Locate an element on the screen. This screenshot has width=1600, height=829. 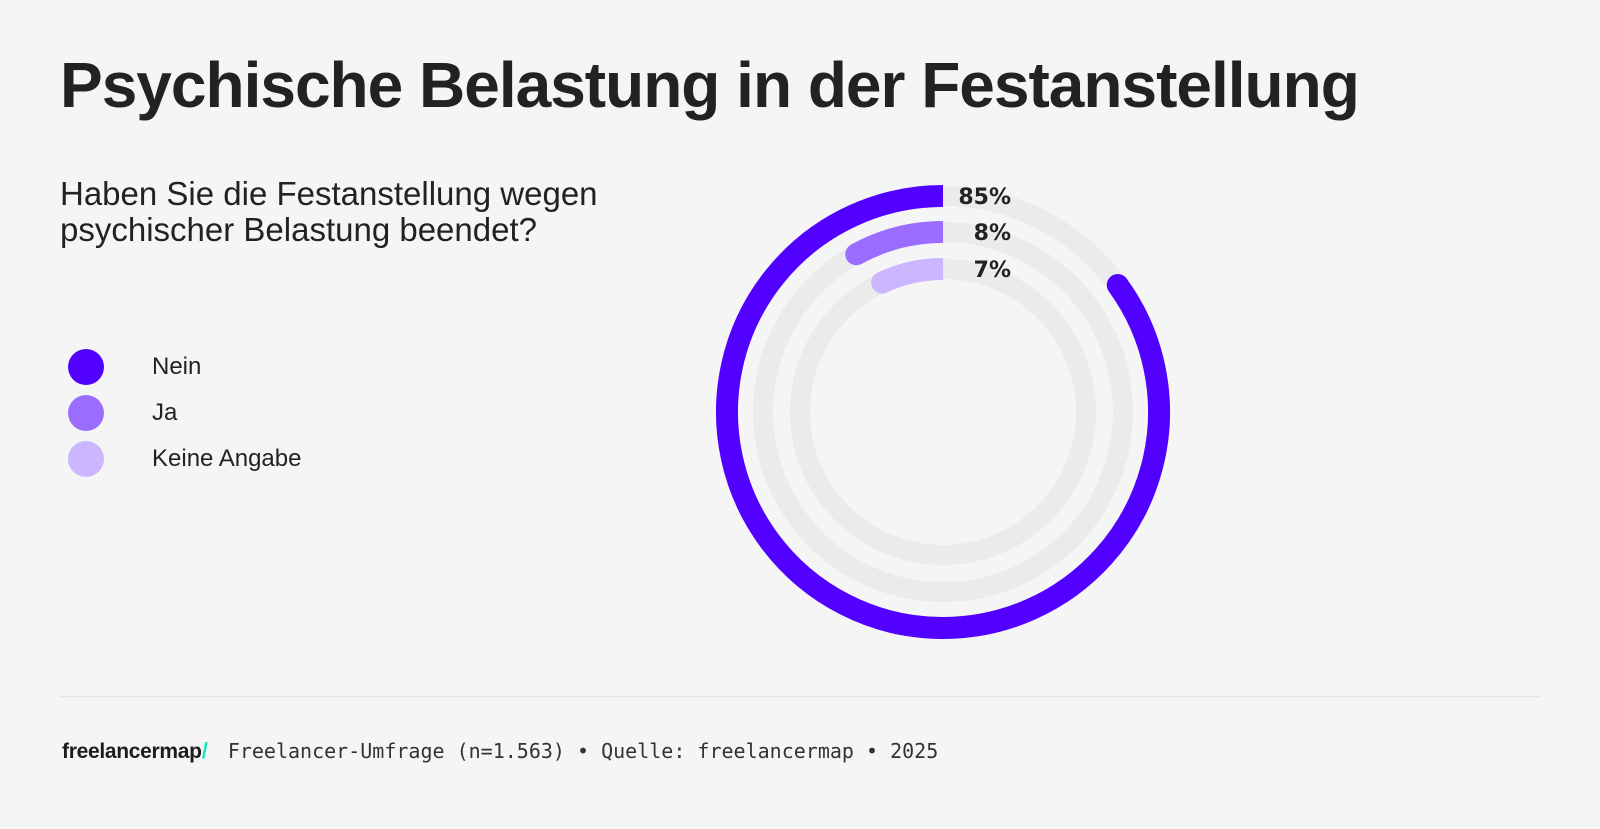
value-label-keine-angabe: 7% is located at coordinates (992, 270).